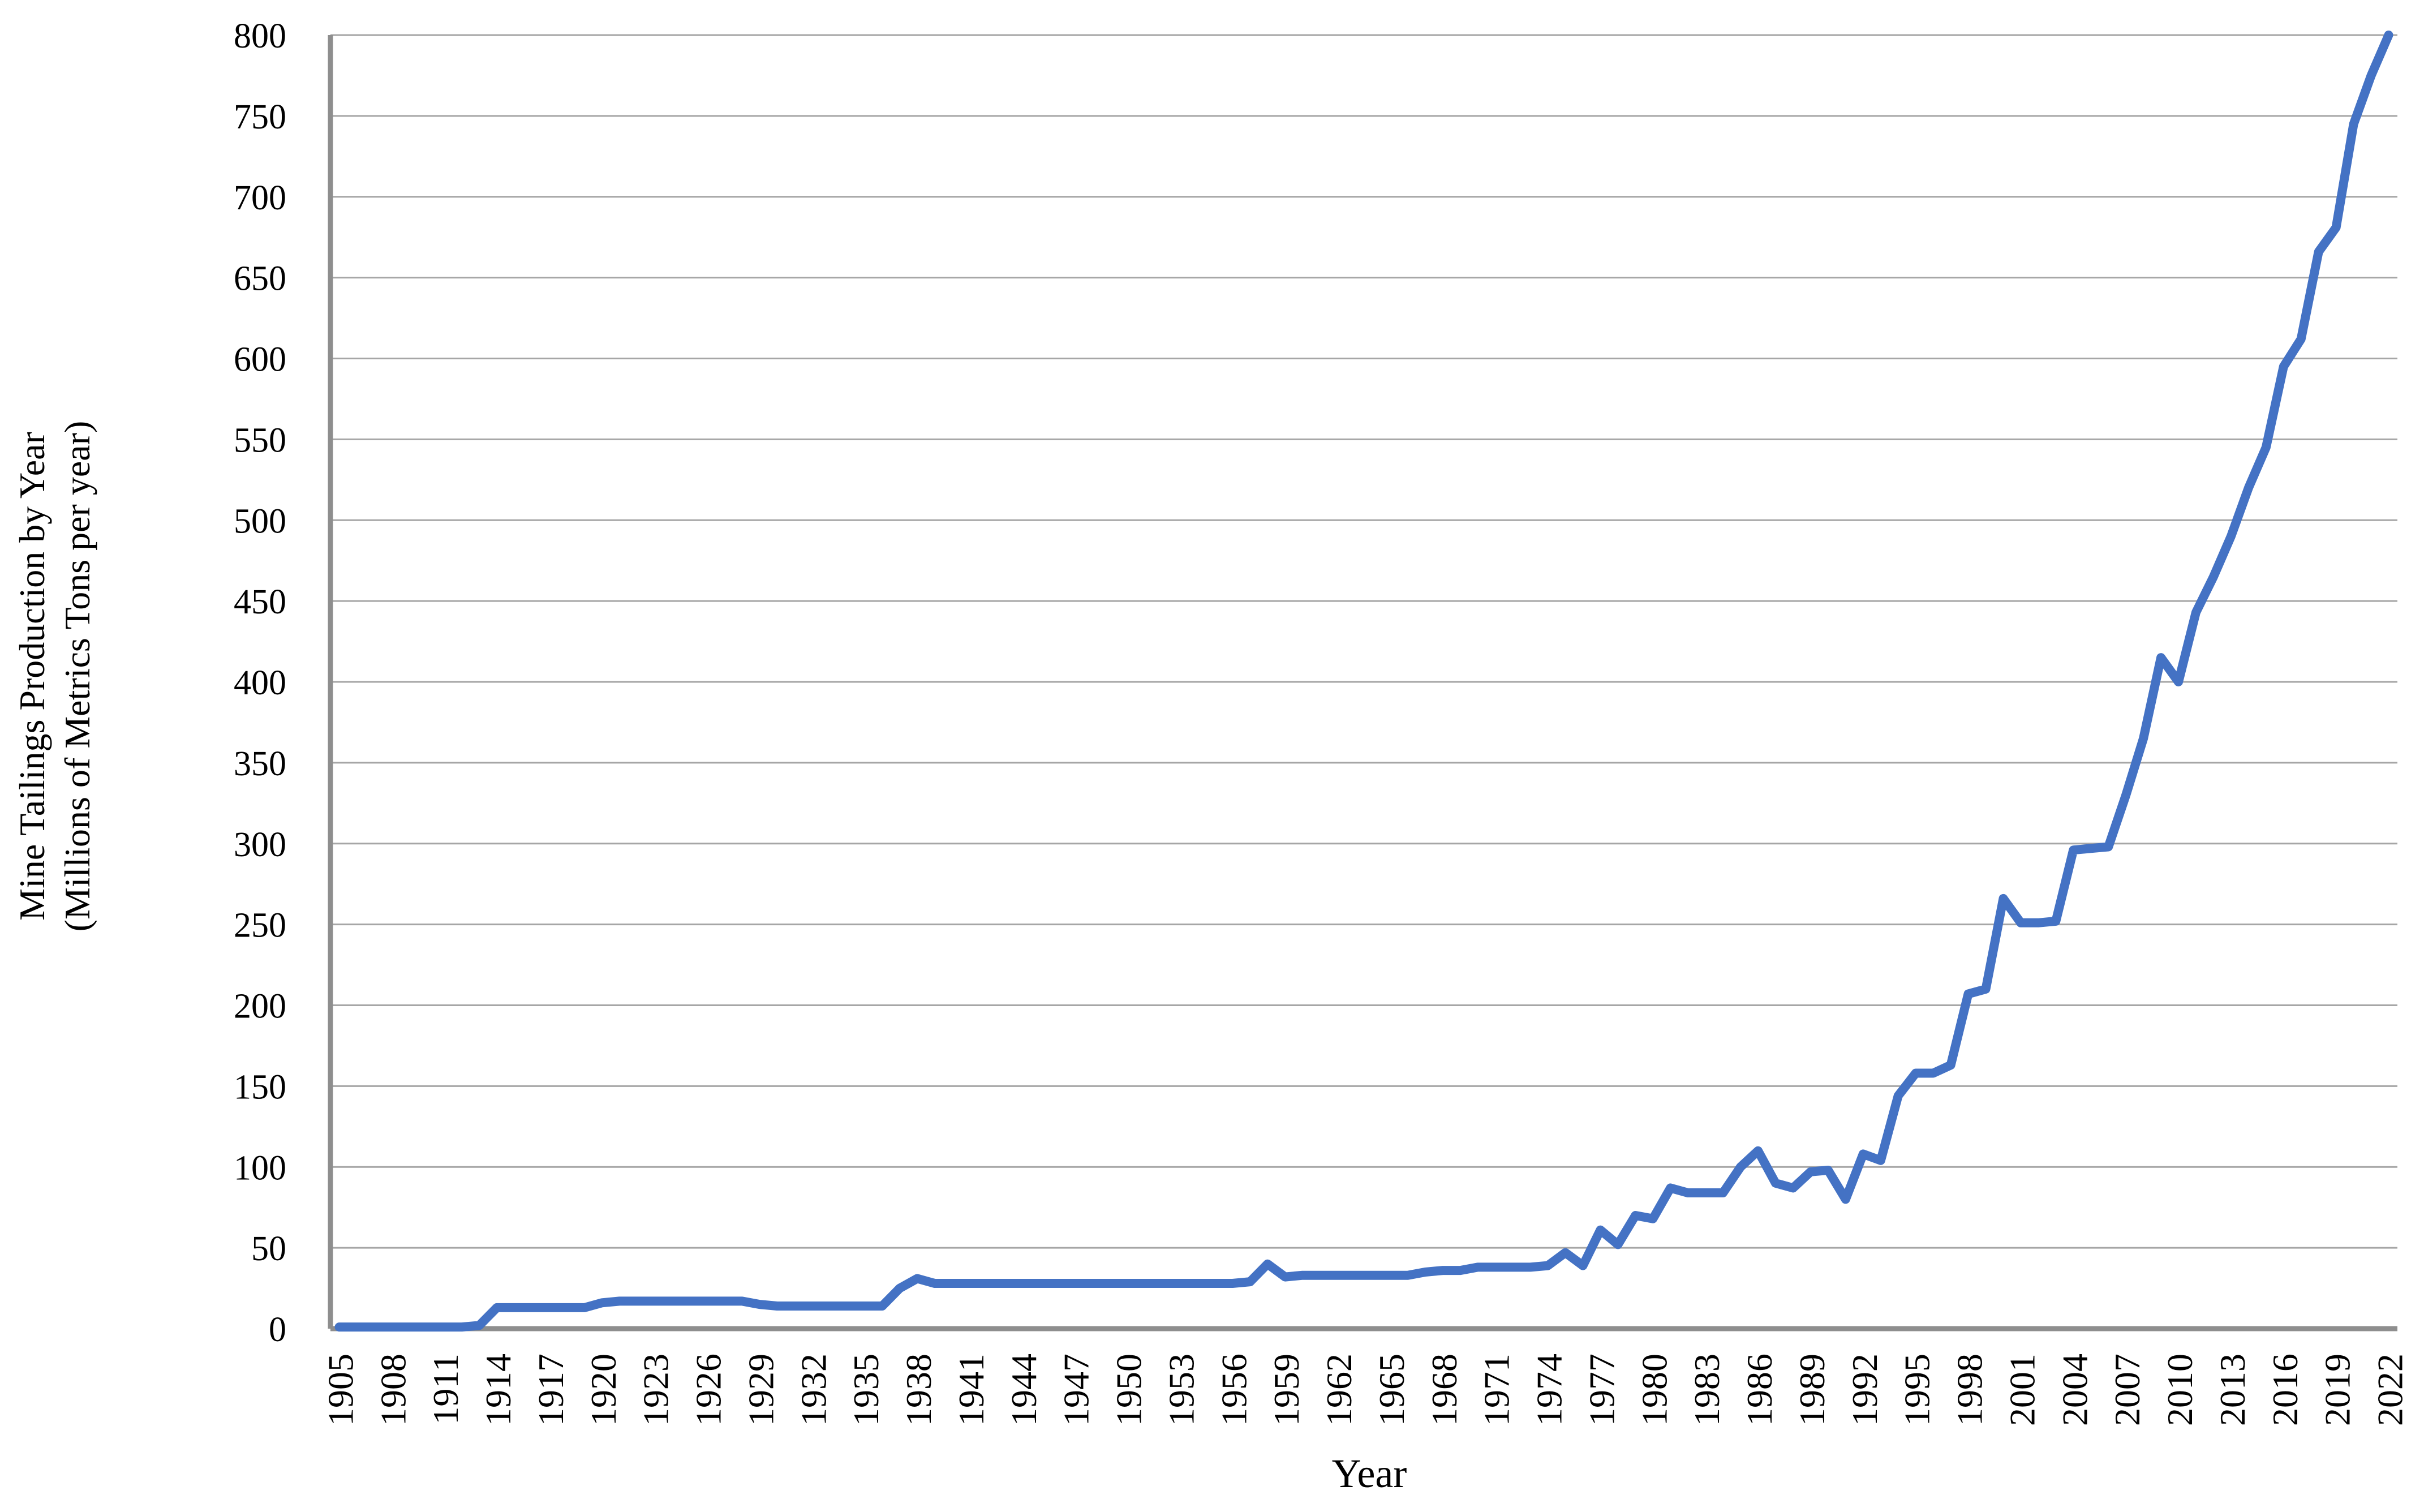  I want to click on y-tick-label: 450, so click(260, 602).